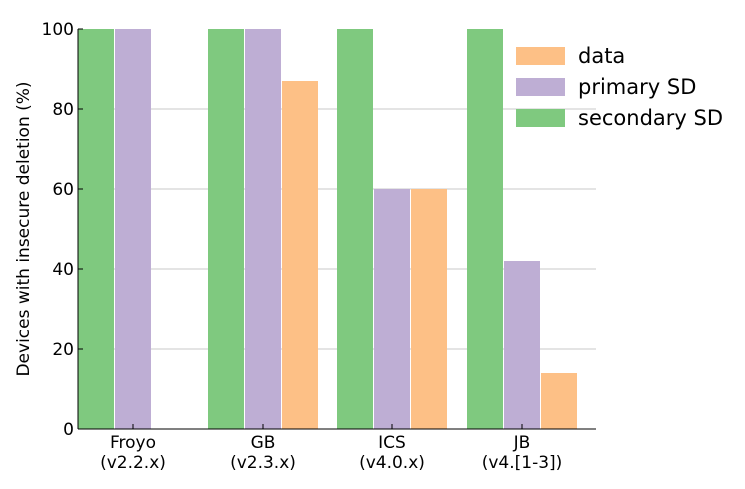 The width and height of the screenshot is (745, 489). I want to click on x-category-label: (v4.0.x), so click(392, 463).